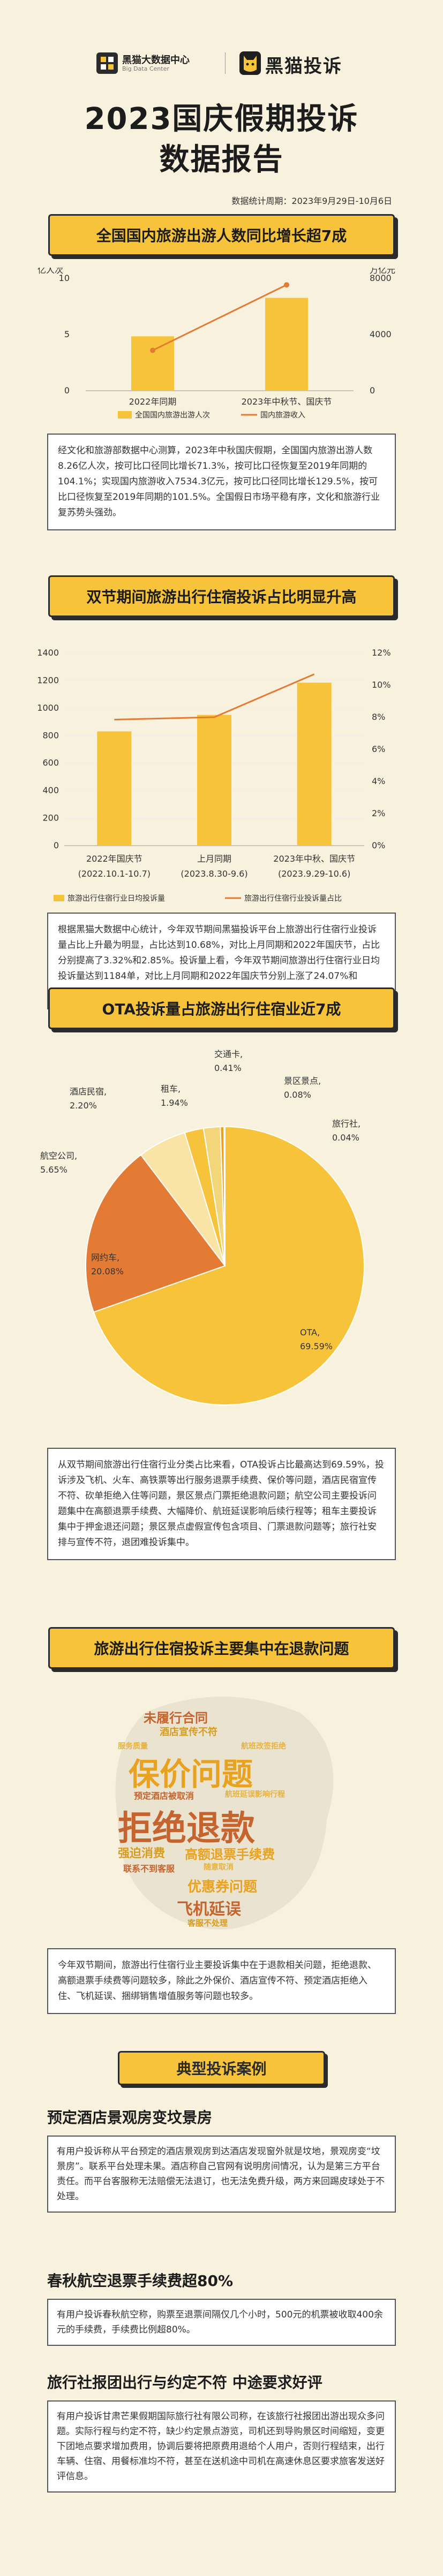 The width and height of the screenshot is (443, 2576). I want to click on word-15: 客服不处理, so click(208, 1923).